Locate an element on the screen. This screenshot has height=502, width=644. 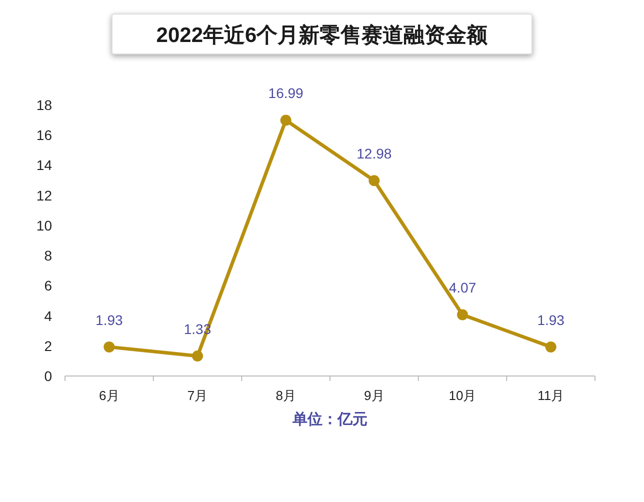
y-tick-label: 6 is located at coordinates (48, 286).